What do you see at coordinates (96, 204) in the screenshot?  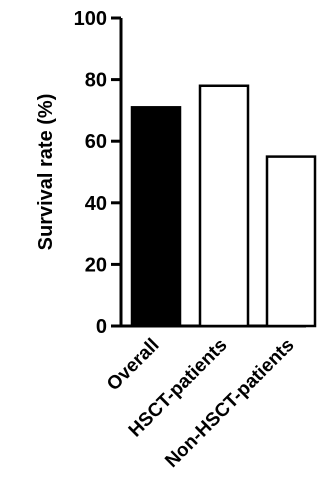 I see `y-tick-label: 40` at bounding box center [96, 204].